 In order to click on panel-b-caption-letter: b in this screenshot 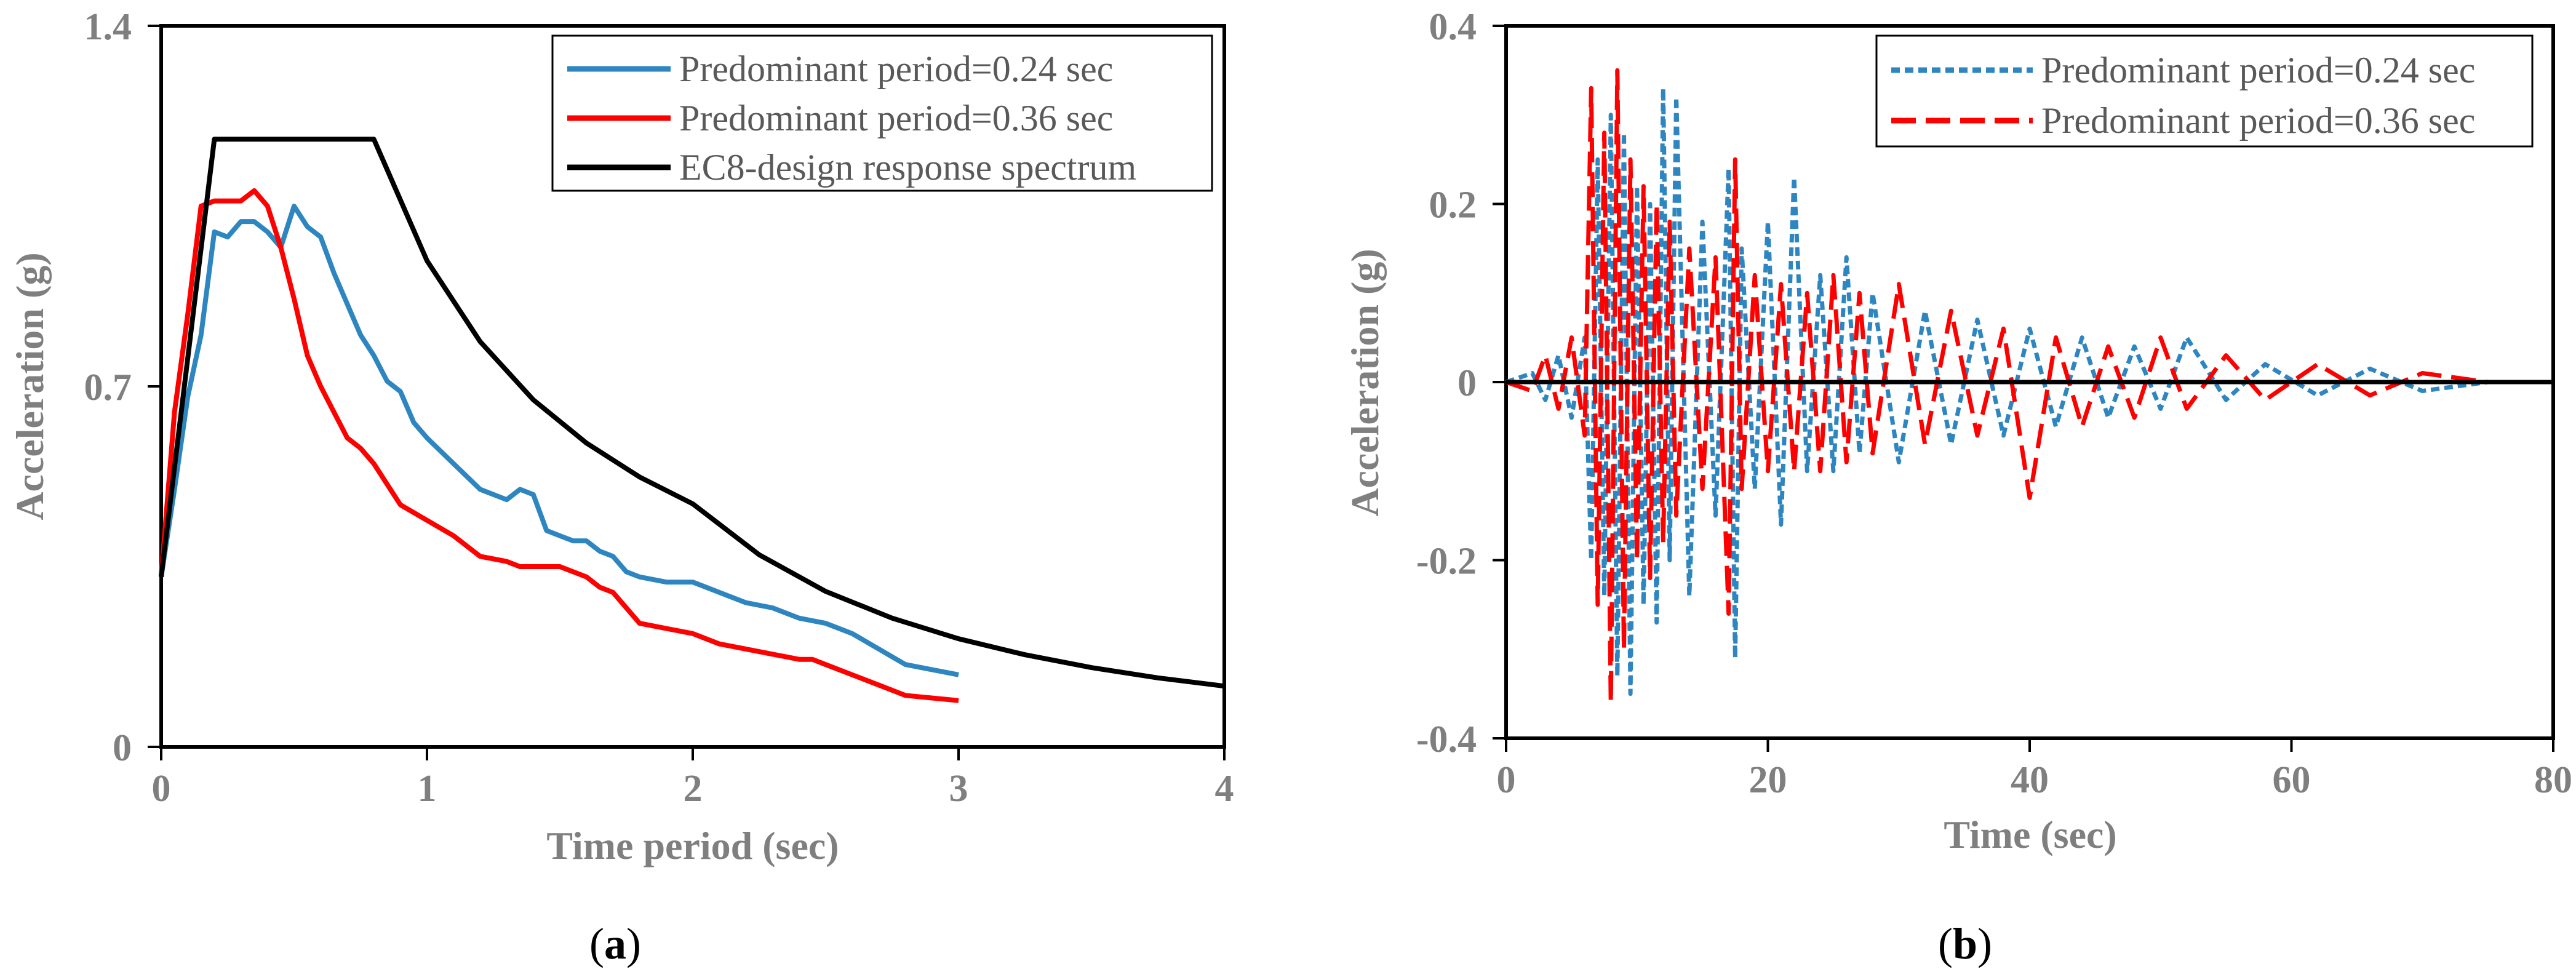, I will do `click(1965, 943)`.